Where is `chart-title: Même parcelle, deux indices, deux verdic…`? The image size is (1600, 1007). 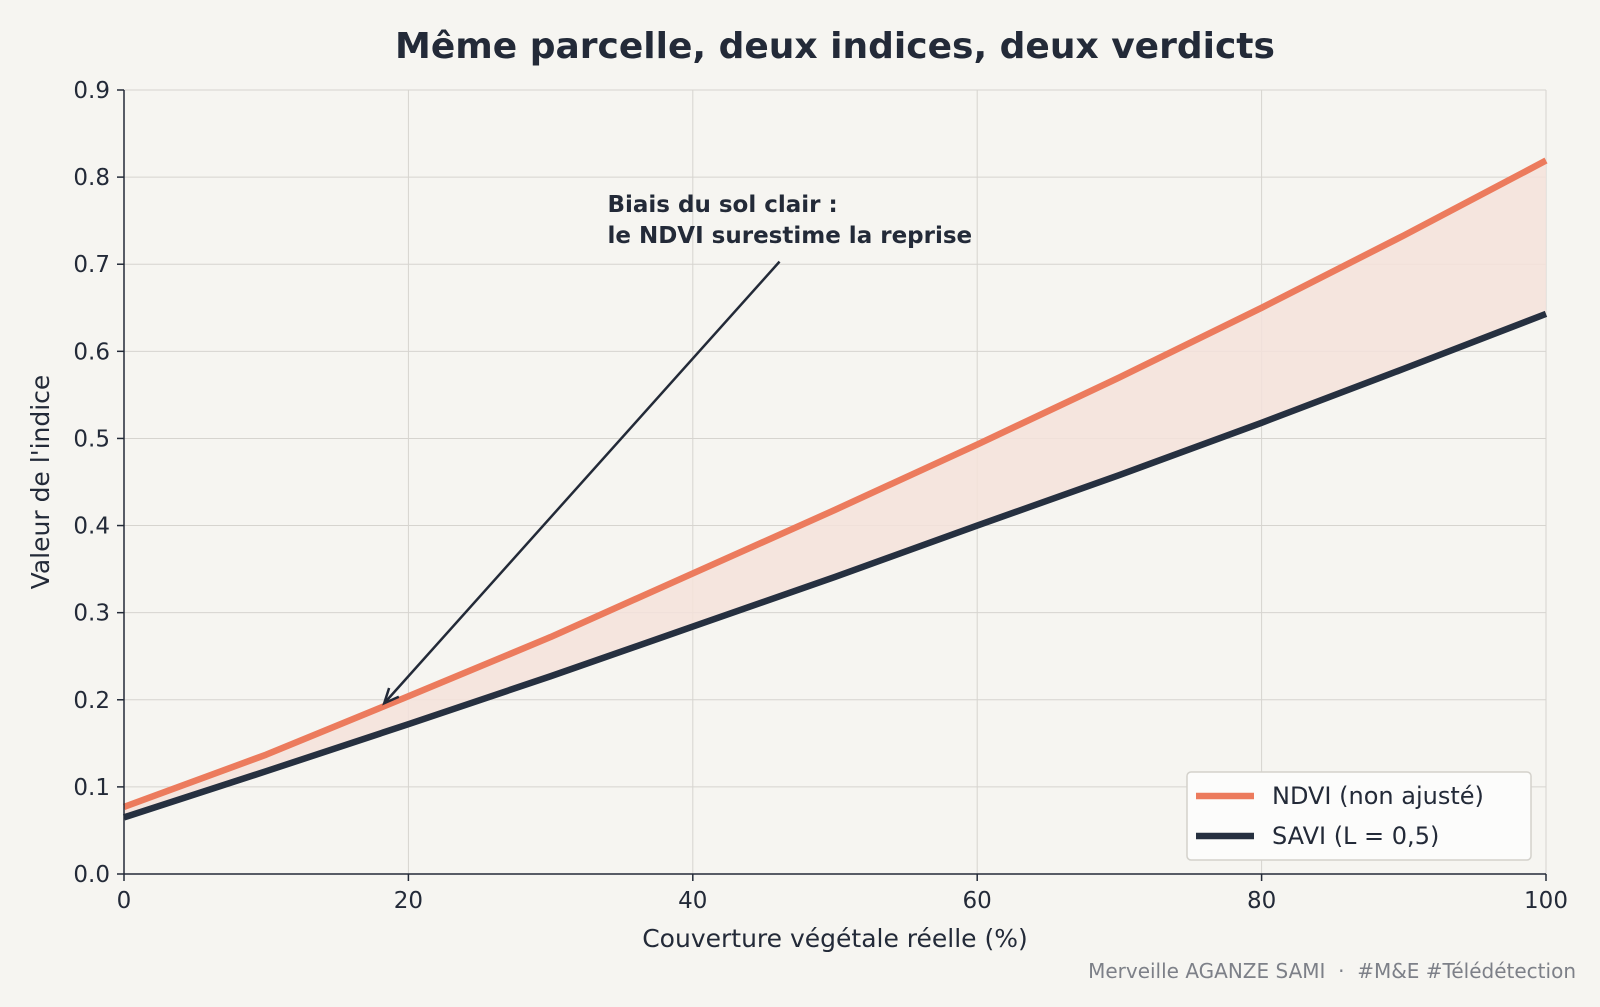 chart-title: Même parcelle, deux indices, deux verdic… is located at coordinates (835, 46).